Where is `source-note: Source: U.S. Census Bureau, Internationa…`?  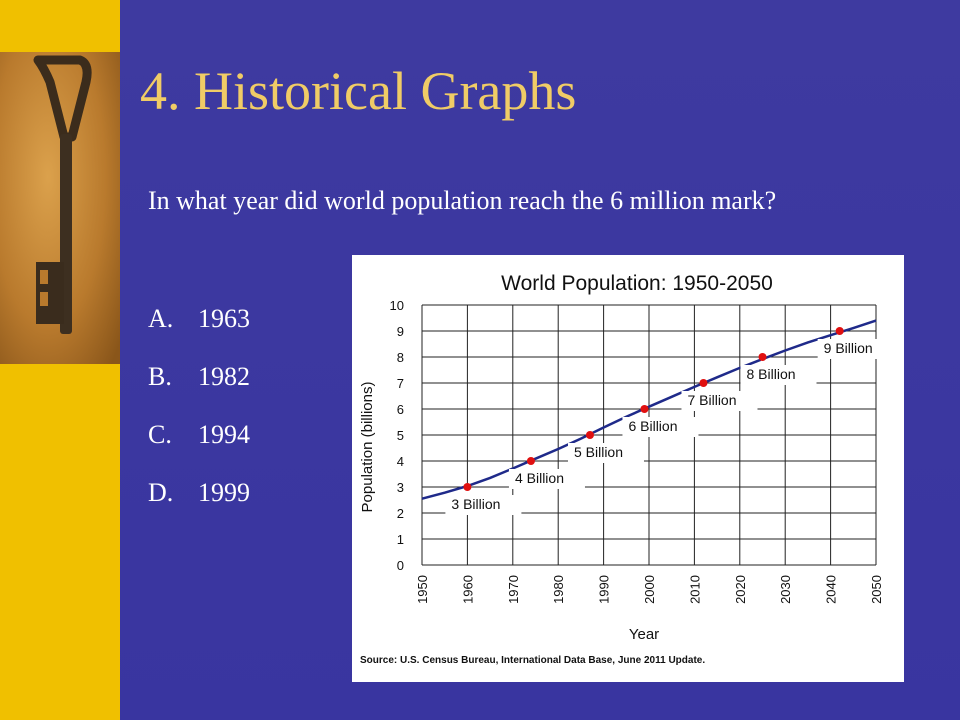
source-note: Source: U.S. Census Bureau, Internationa… is located at coordinates (532, 660).